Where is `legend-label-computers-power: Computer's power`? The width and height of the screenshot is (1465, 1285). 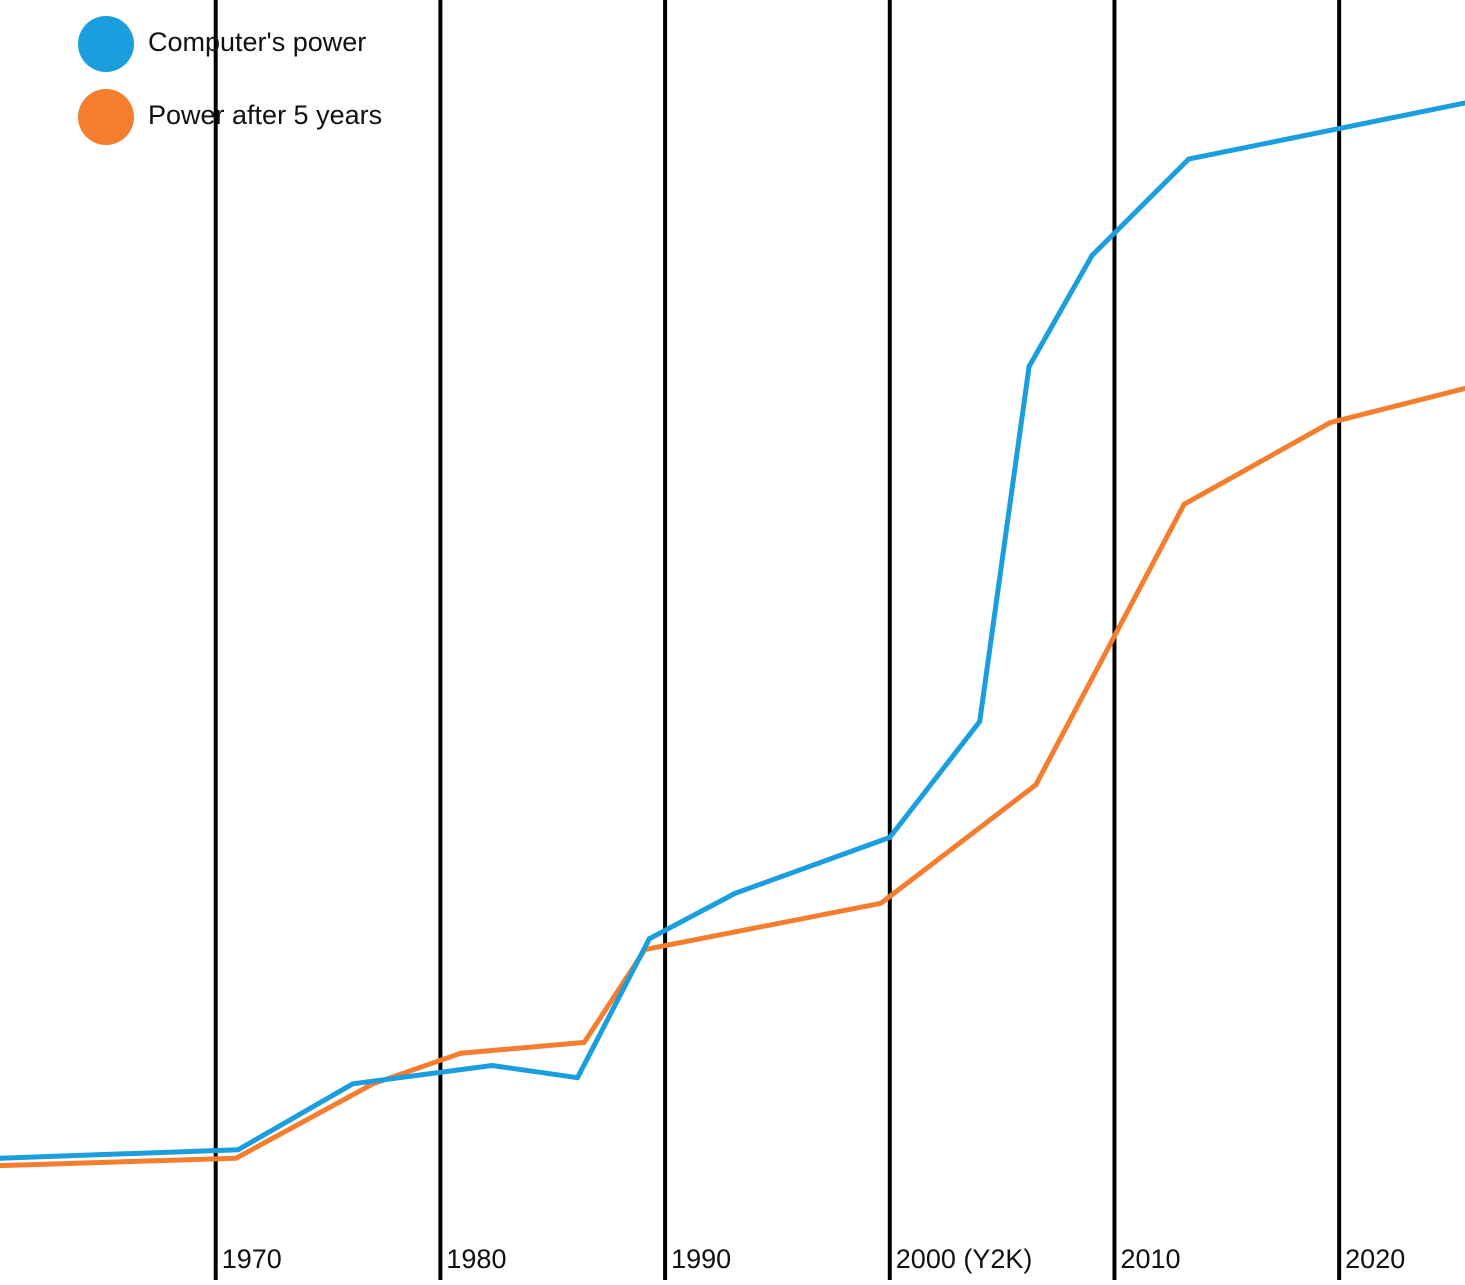
legend-label-computers-power: Computer's power is located at coordinates (257, 42).